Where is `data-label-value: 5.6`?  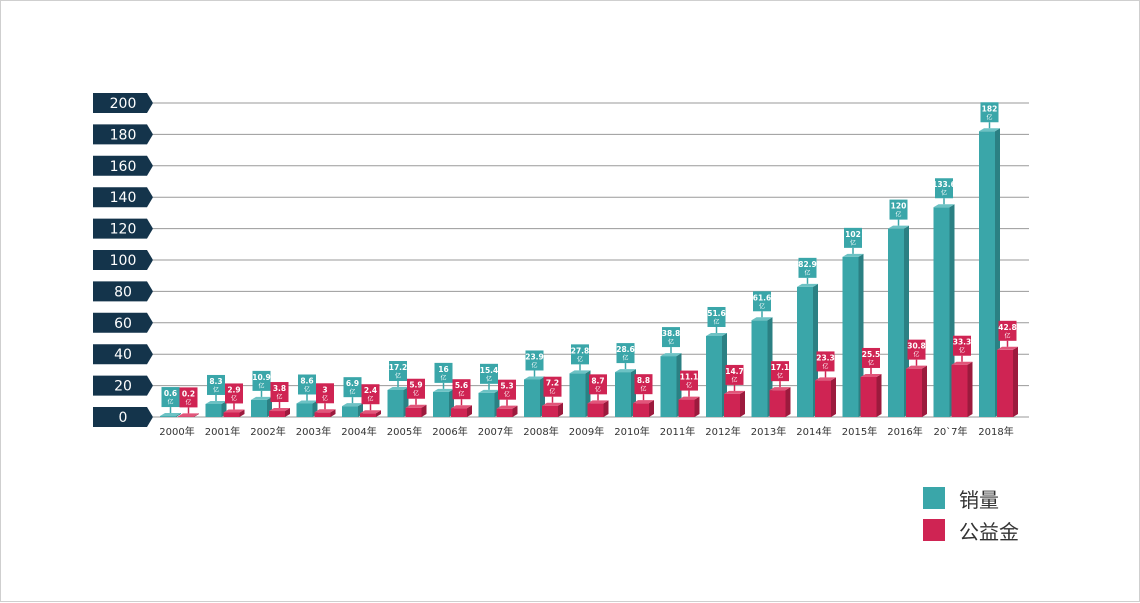 data-label-value: 5.6 is located at coordinates (461, 385).